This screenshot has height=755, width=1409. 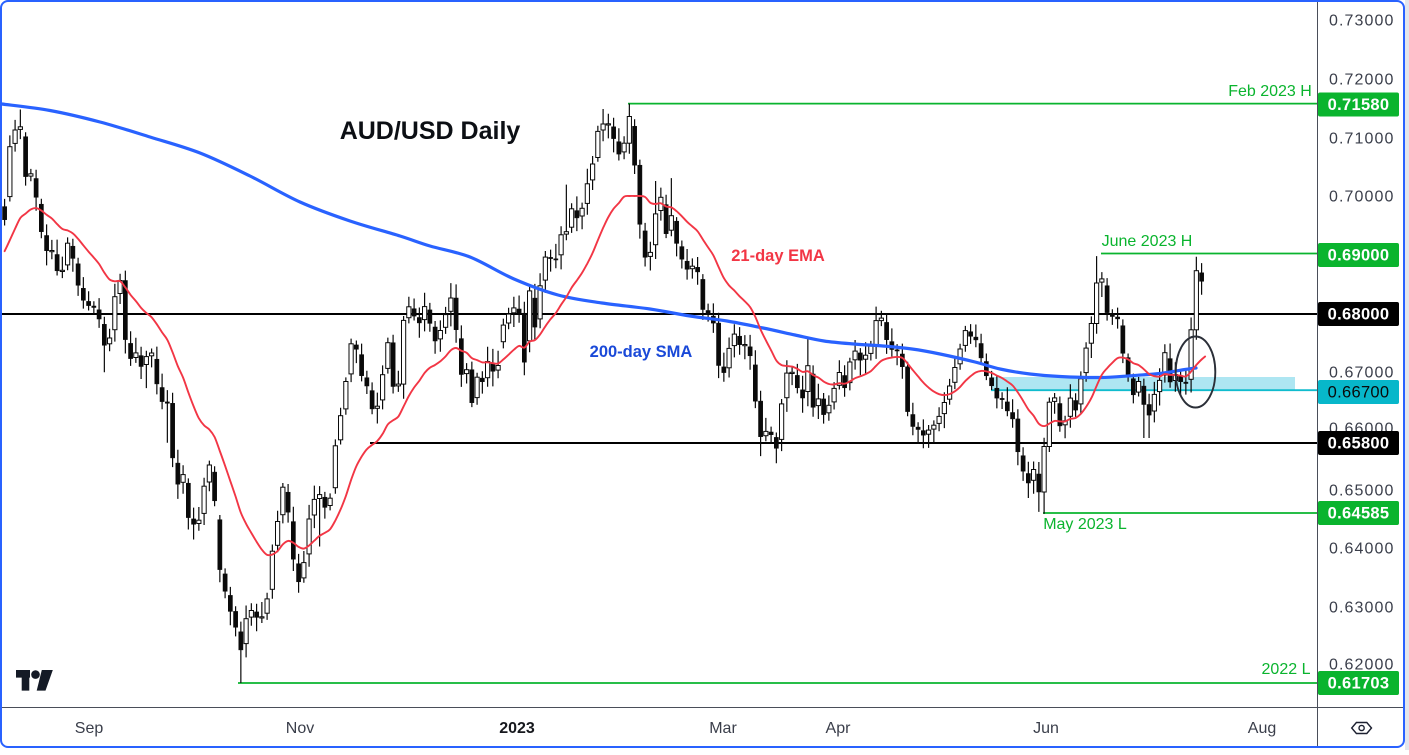 What do you see at coordinates (1147, 241) in the screenshot?
I see `svg-text: June 2023 H` at bounding box center [1147, 241].